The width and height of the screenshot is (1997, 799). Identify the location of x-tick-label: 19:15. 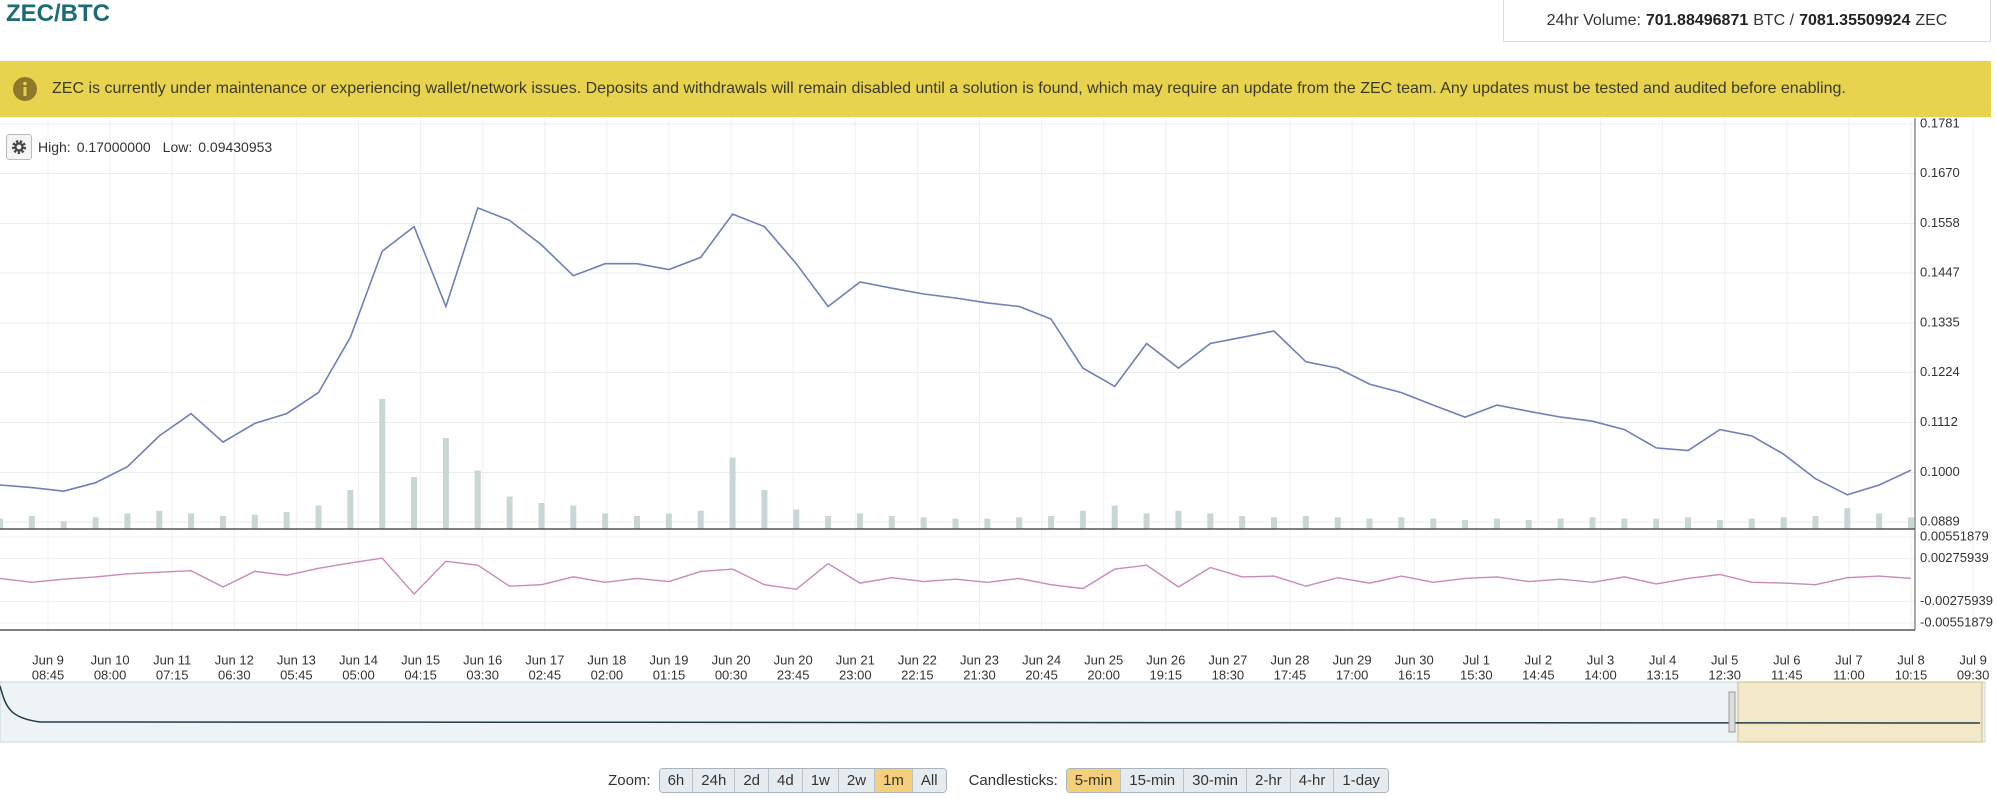
(1166, 674).